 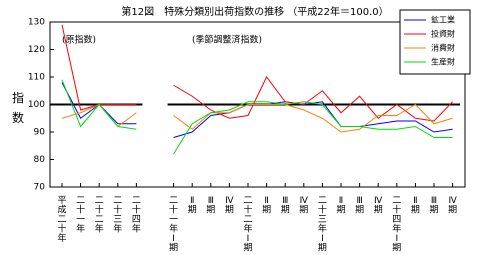 What do you see at coordinates (443, 48) in the screenshot?
I see `legend-label: 消費財` at bounding box center [443, 48].